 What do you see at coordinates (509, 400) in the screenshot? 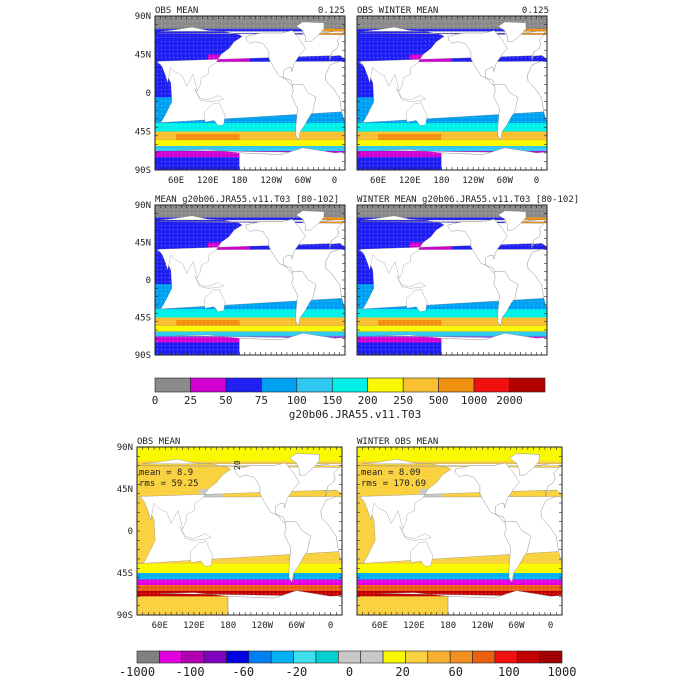
I see `colorbar-tick-label: 2000` at bounding box center [509, 400].